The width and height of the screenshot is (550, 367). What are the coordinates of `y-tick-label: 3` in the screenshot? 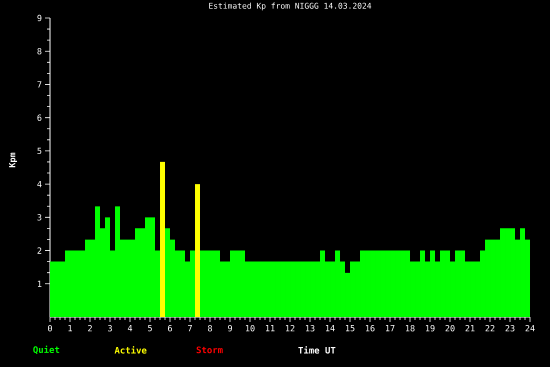 It's located at (39, 217).